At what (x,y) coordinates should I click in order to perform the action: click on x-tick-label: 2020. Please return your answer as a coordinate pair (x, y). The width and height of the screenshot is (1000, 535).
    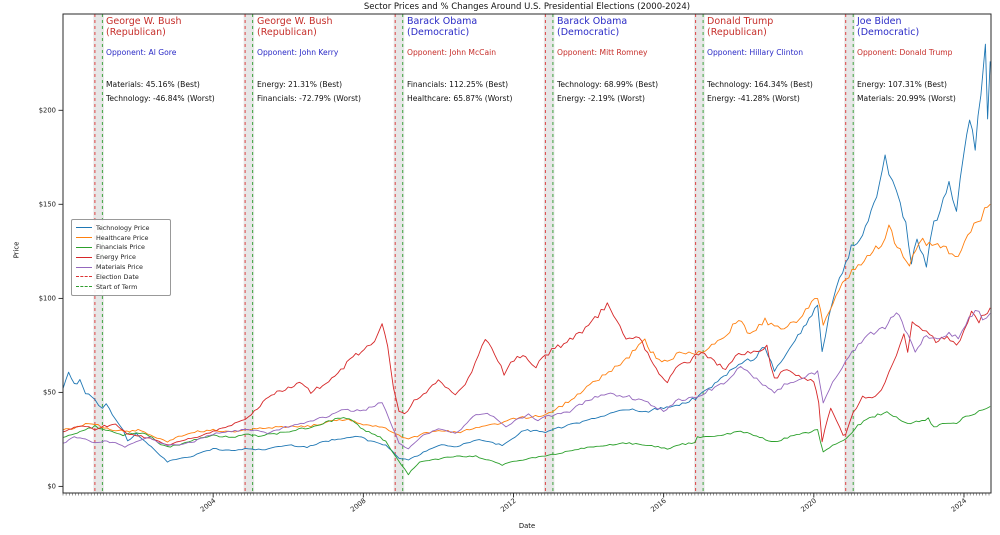
    Looking at the image, I should click on (808, 505).